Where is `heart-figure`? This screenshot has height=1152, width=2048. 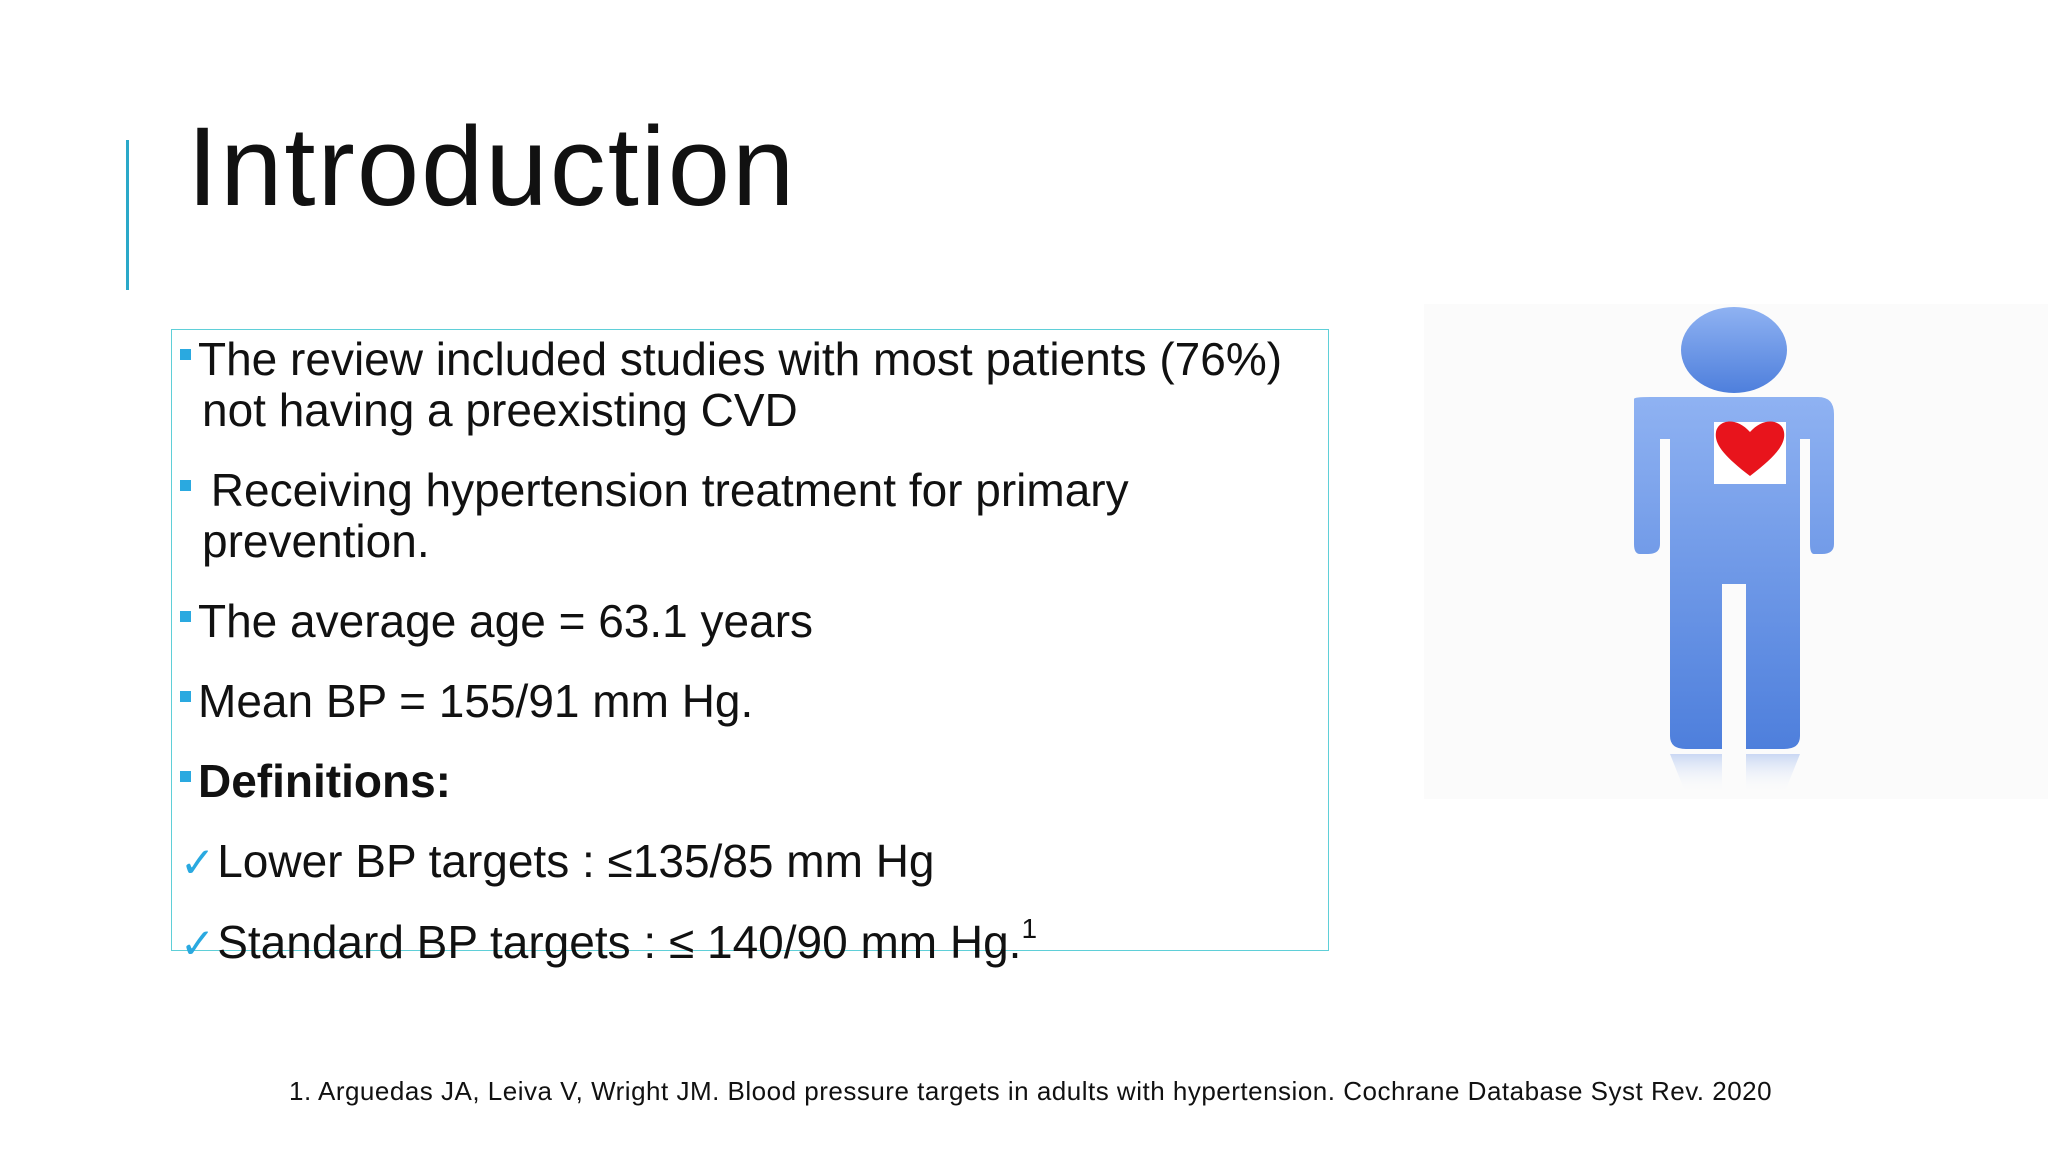 heart-figure is located at coordinates (1736, 551).